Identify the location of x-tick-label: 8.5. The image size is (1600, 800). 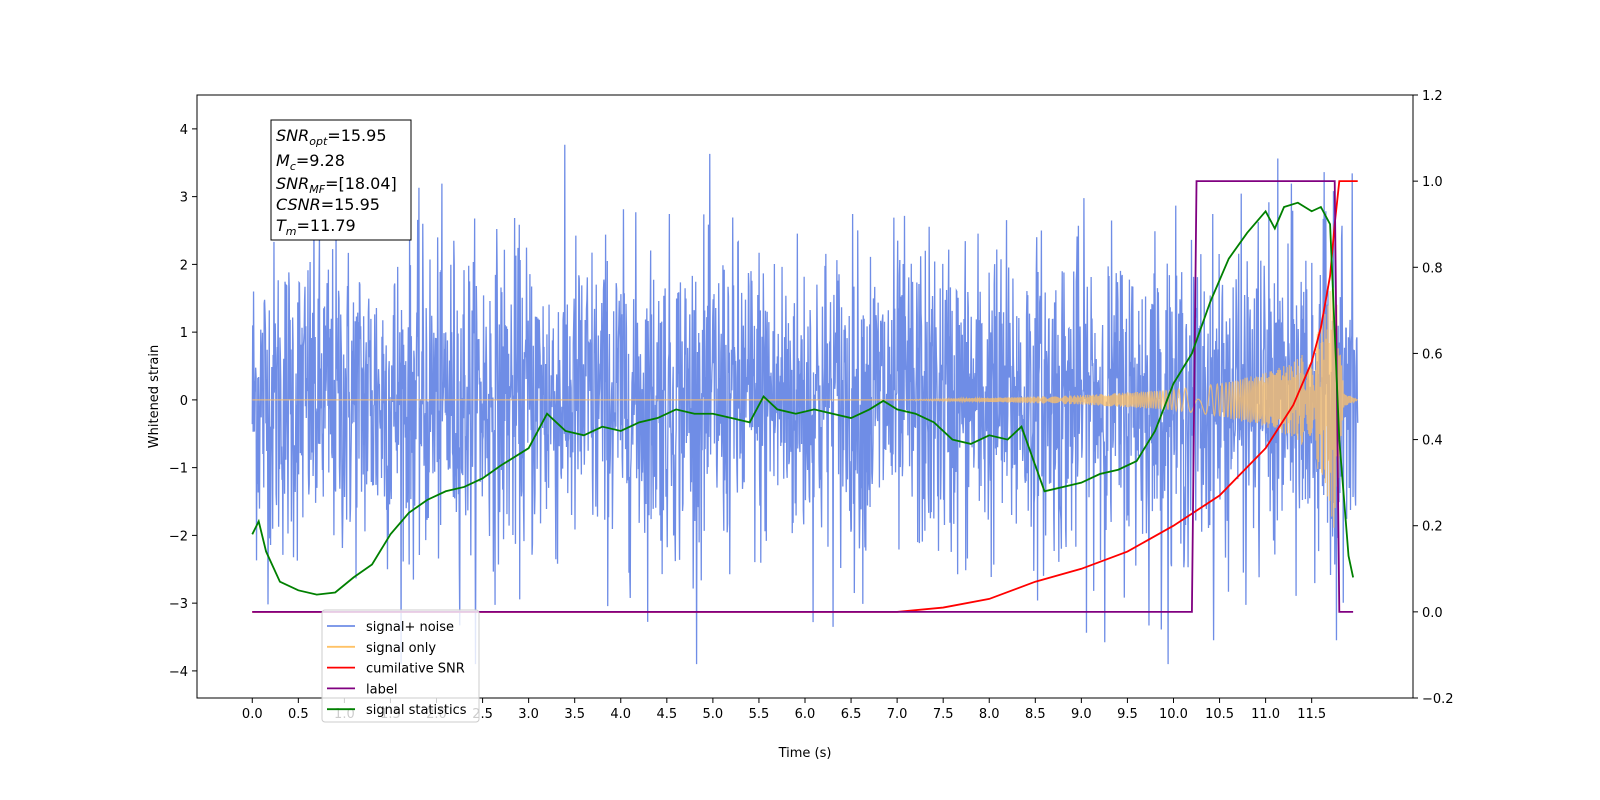
(1035, 714).